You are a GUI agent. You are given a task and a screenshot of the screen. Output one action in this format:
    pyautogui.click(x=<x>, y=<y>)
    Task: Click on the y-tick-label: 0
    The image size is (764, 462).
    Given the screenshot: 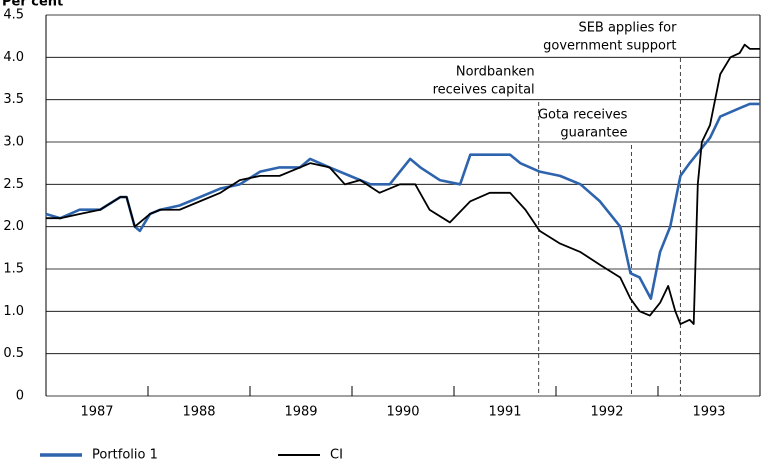 What is the action you would take?
    pyautogui.click(x=20, y=396)
    